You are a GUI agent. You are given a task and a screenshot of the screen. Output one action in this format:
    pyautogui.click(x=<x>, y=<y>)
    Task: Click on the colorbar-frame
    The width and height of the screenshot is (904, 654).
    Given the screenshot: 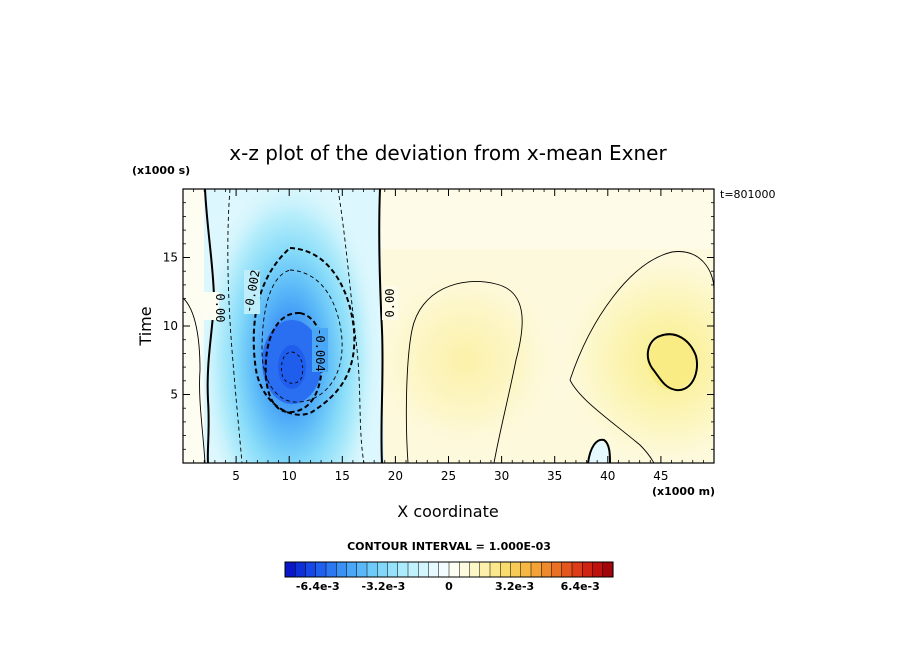 What is the action you would take?
    pyautogui.click(x=449, y=569)
    